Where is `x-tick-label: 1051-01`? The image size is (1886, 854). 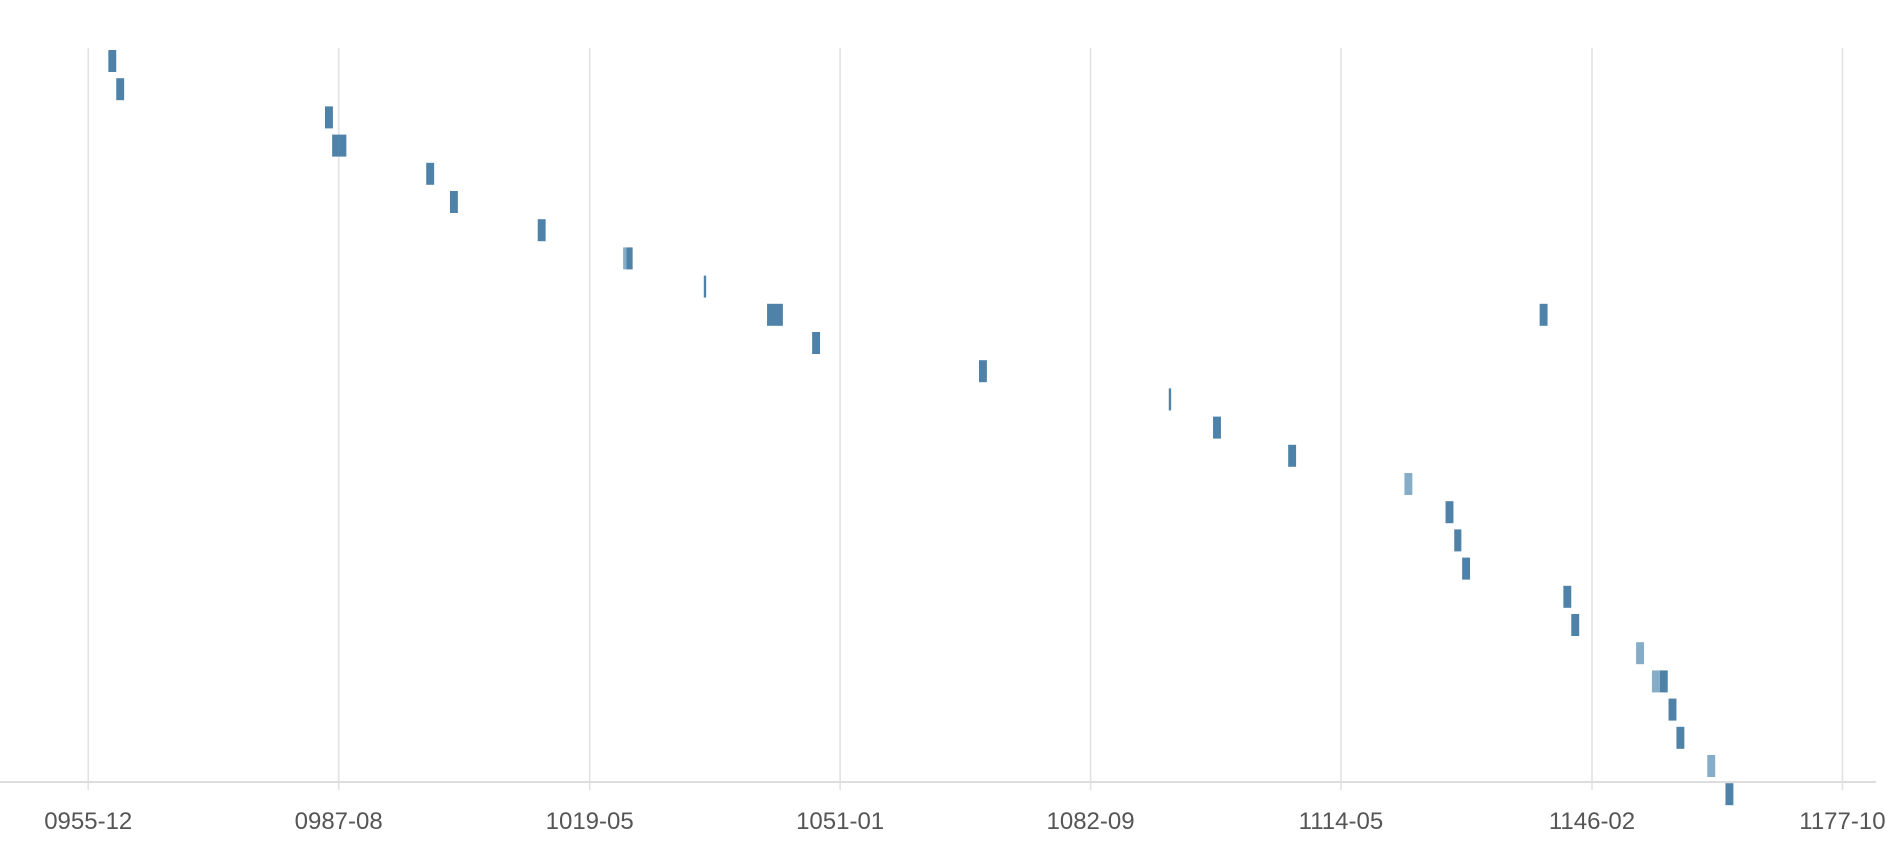
x-tick-label: 1051-01 is located at coordinates (840, 821).